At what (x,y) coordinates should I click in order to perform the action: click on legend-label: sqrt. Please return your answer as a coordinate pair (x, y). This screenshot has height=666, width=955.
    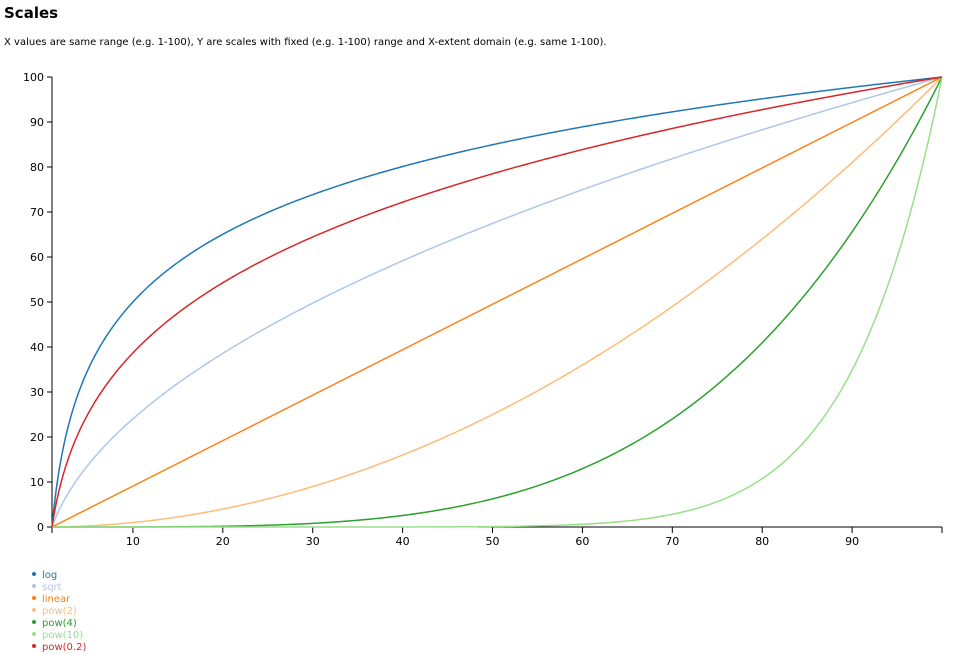
    Looking at the image, I should click on (52, 587).